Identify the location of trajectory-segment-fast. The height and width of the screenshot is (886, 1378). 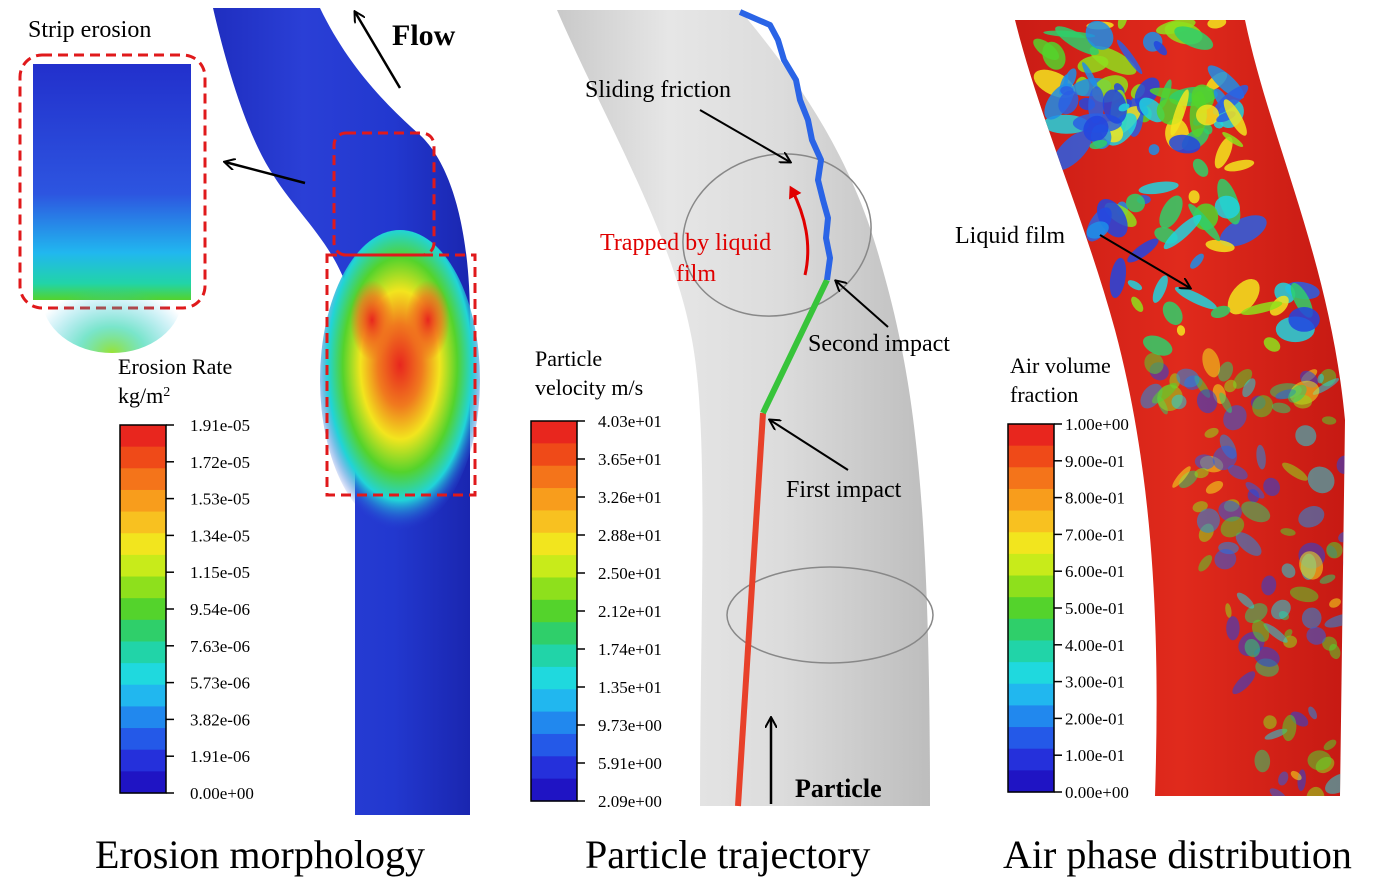
(750, 609).